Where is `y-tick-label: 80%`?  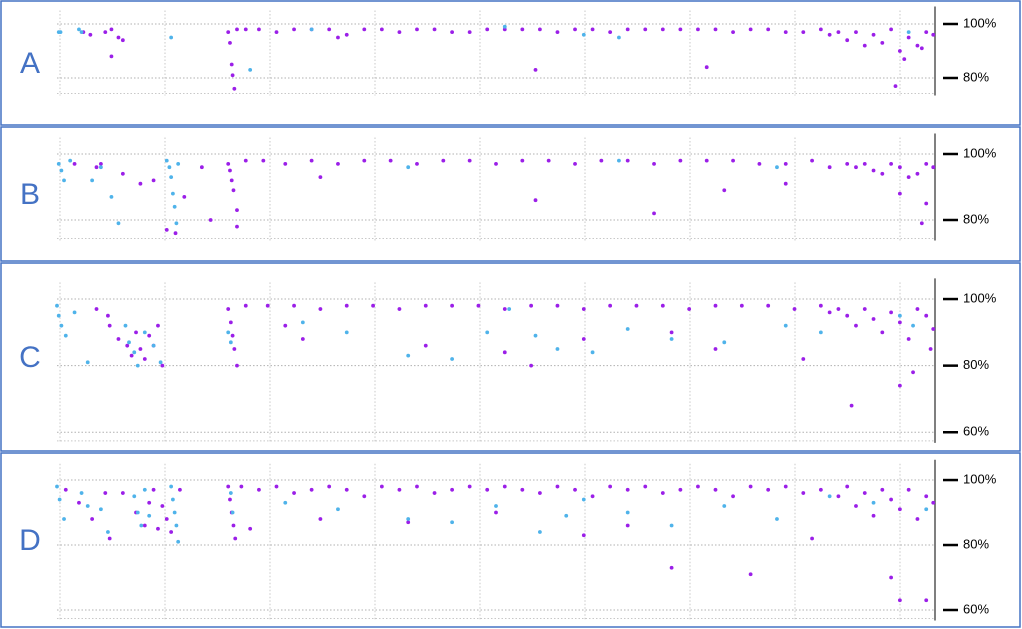
y-tick-label: 80% is located at coordinates (976, 543).